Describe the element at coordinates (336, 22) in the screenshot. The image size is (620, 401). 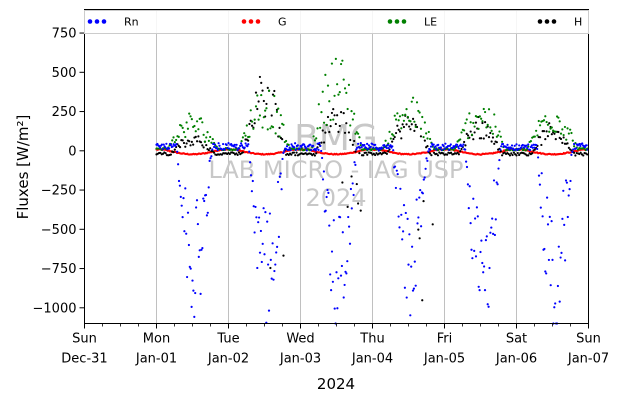
I see `legend: Rn G LE H` at that location.